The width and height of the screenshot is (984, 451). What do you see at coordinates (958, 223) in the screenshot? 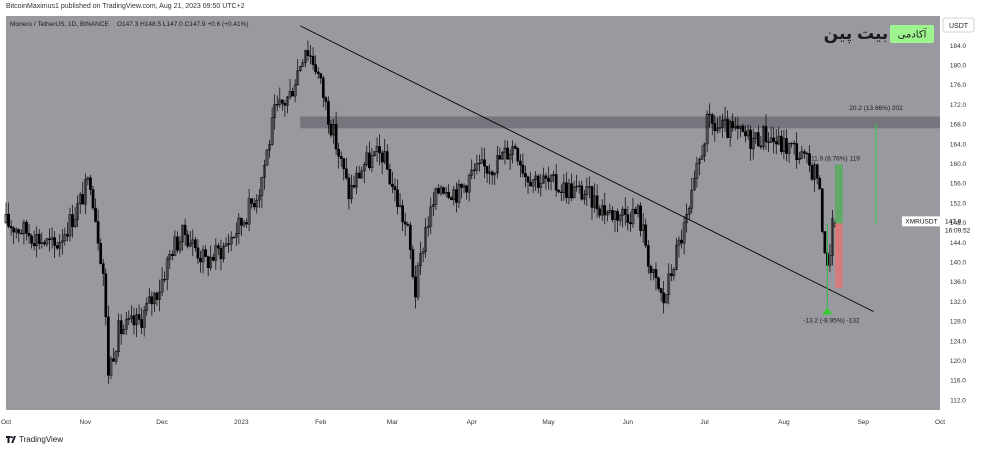
I see `y-tick-label: 148.0` at bounding box center [958, 223].